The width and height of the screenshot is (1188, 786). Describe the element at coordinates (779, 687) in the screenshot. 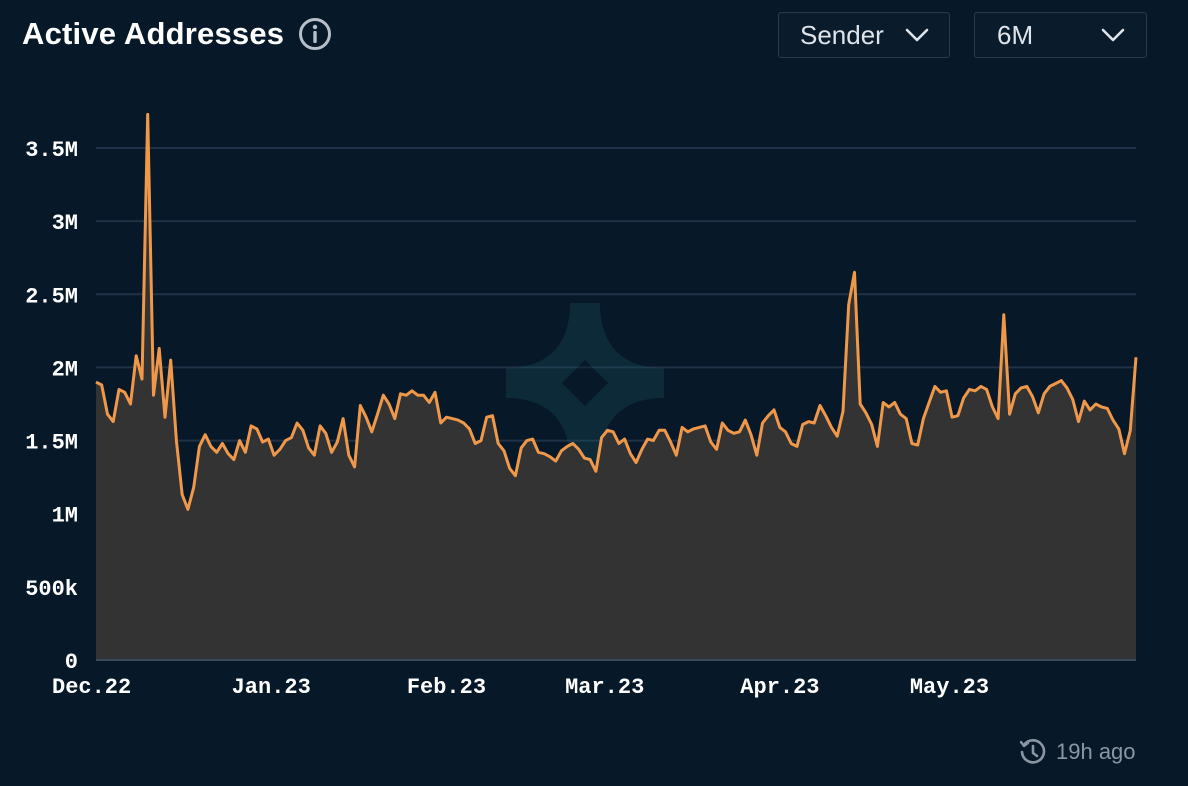

I see `x-tick-label: Apr.23` at that location.